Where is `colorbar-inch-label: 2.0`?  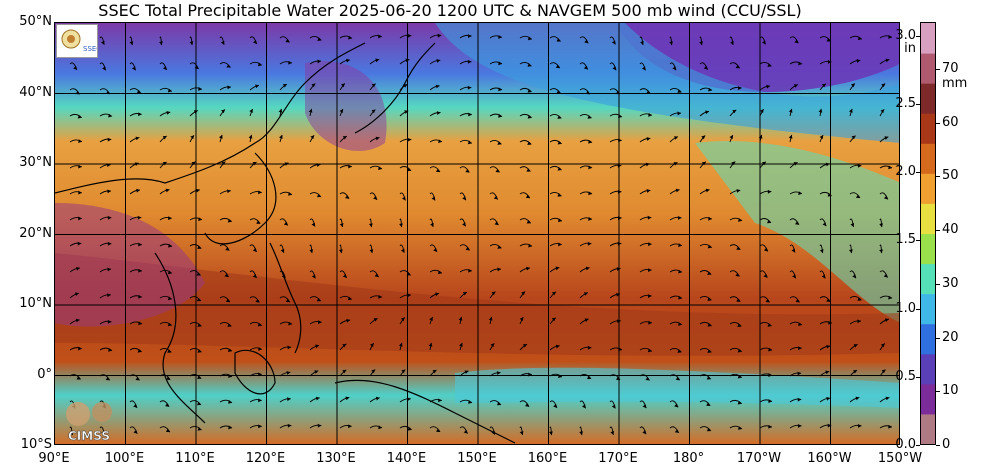 colorbar-inch-label: 2.0 is located at coordinates (905, 172).